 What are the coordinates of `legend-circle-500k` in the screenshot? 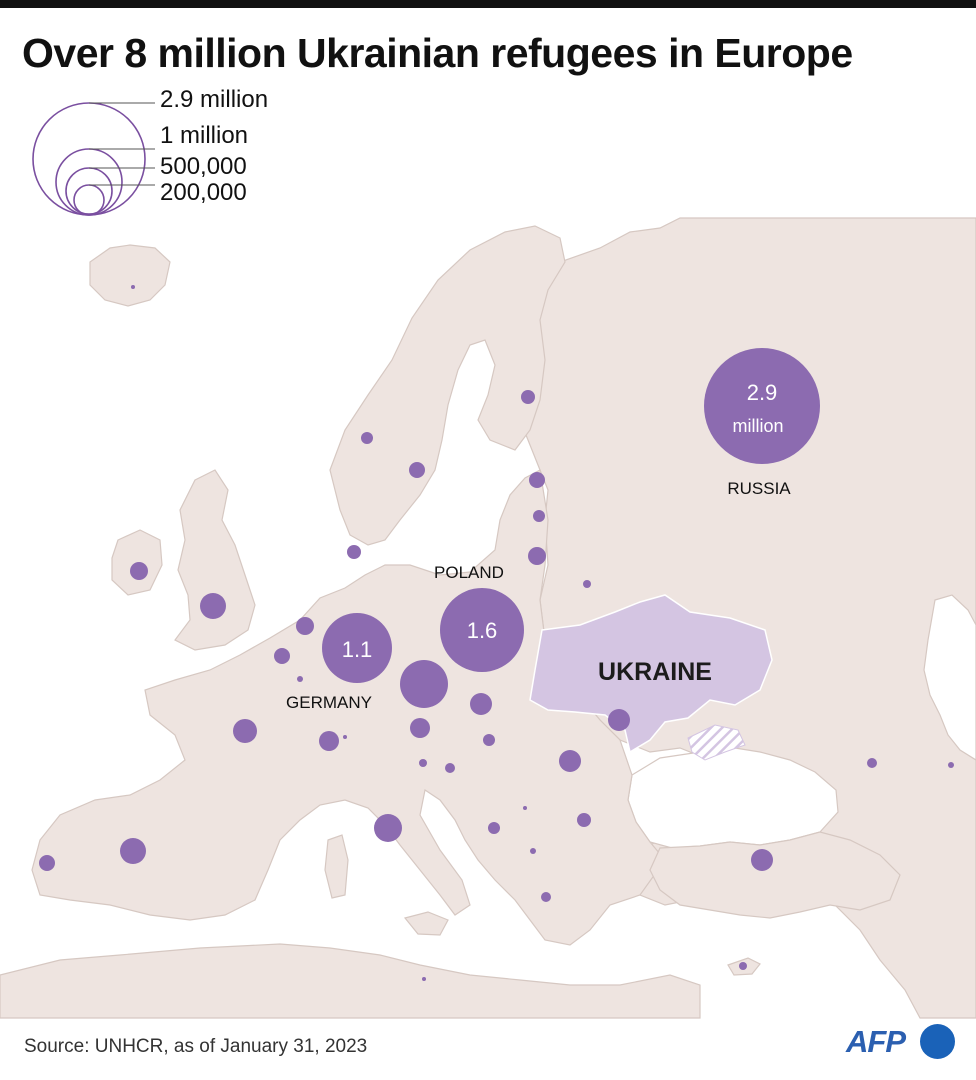 It's located at (89, 191).